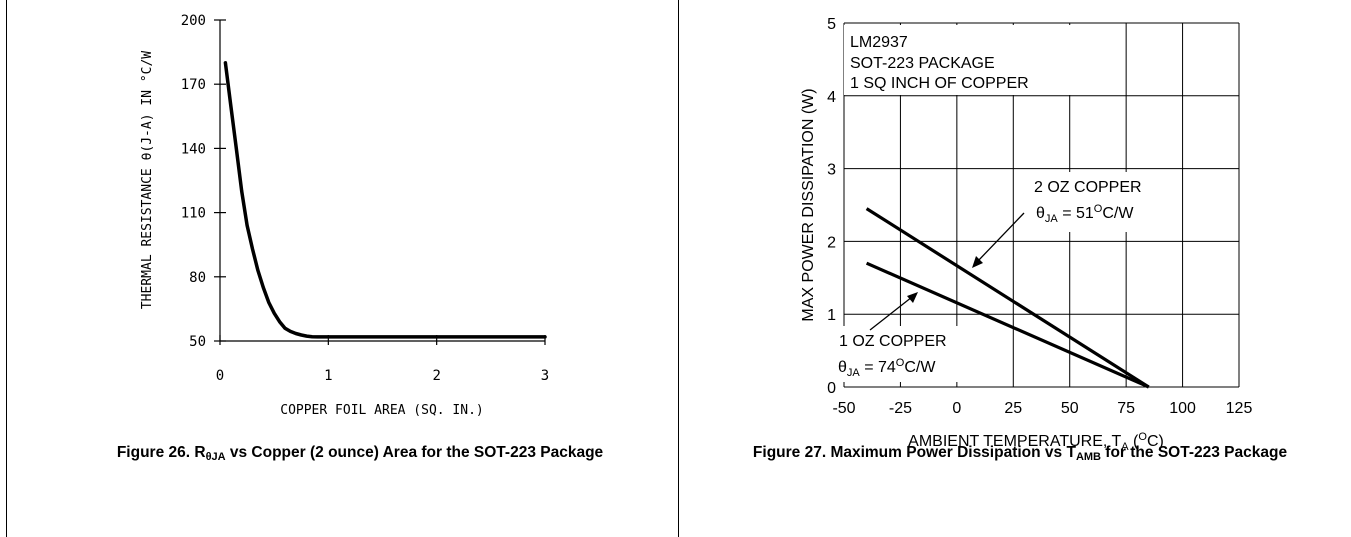  What do you see at coordinates (939, 83) in the screenshot?
I see `annotation-line-3: 1 SQ INCH OF COPPER` at bounding box center [939, 83].